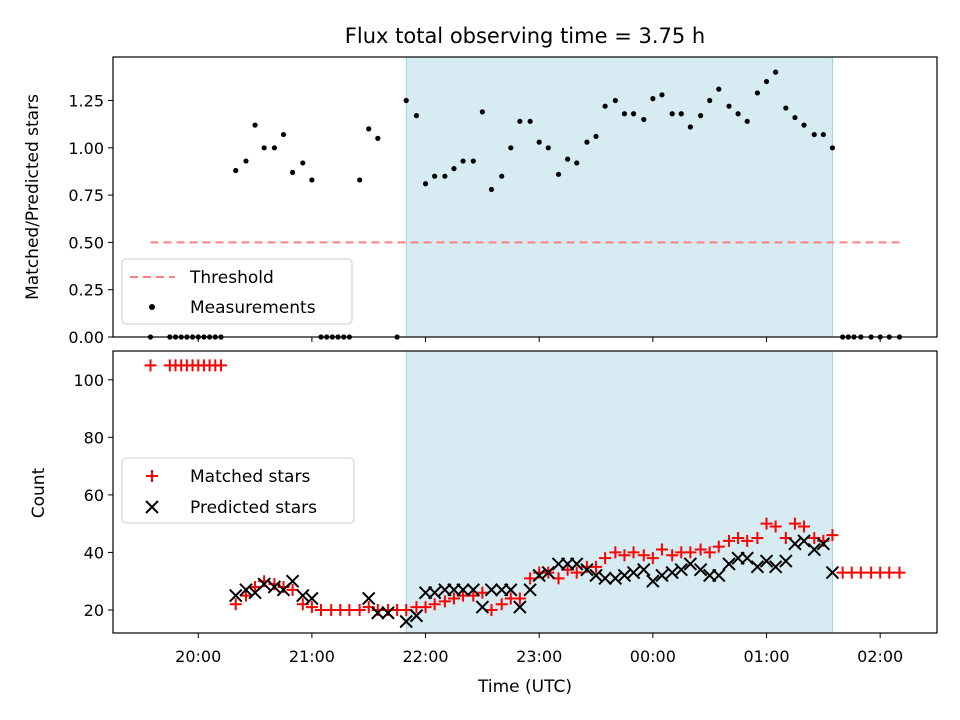  Describe the element at coordinates (152, 476) in the screenshot. I see `legend-matched-swatch` at that location.